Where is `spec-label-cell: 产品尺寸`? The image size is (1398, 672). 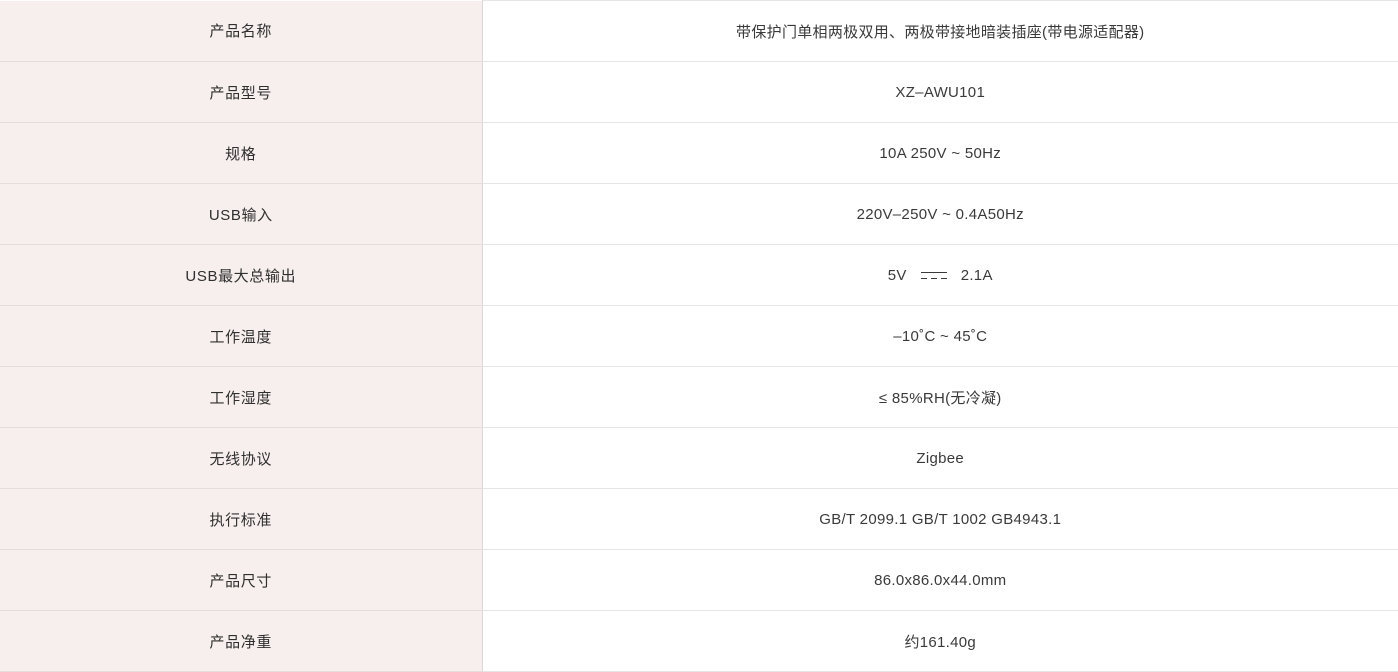 spec-label-cell: 产品尺寸 is located at coordinates (241, 580).